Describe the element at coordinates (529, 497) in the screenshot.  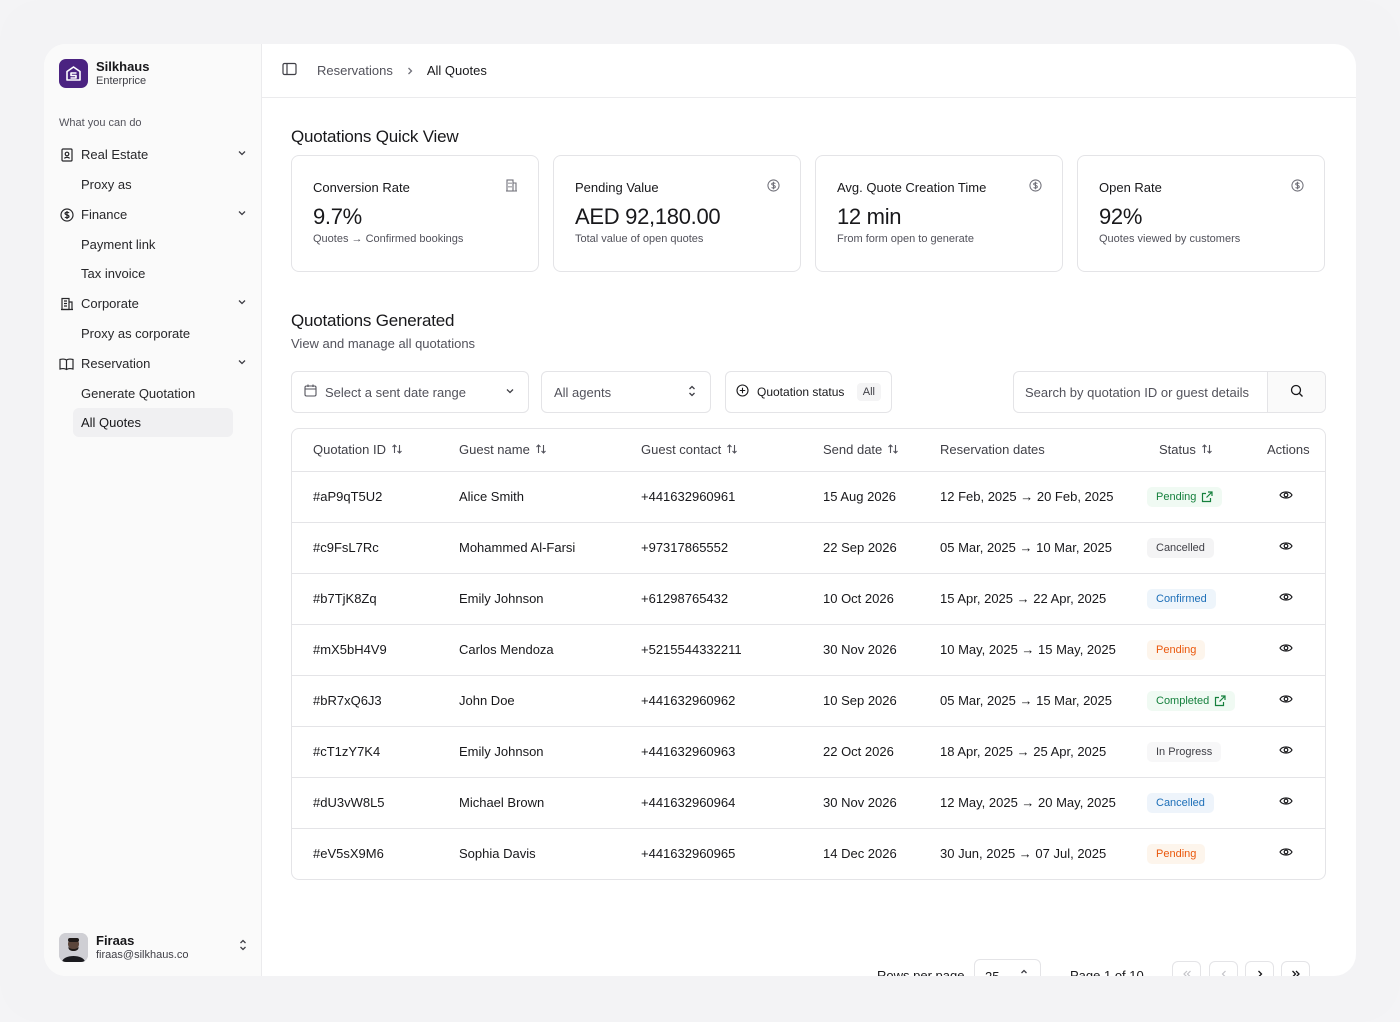
I see `guest-name-cell: Alice Smith` at that location.